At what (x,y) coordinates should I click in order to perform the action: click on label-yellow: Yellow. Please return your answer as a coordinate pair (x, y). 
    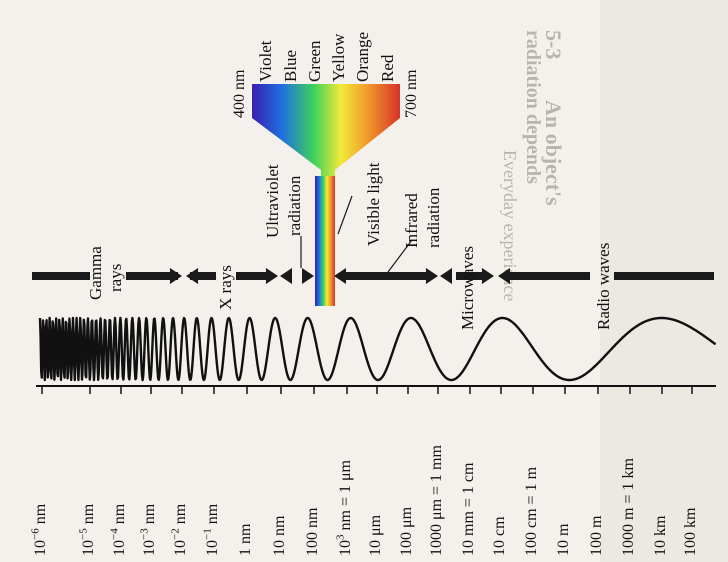
    Looking at the image, I should click on (338, 57).